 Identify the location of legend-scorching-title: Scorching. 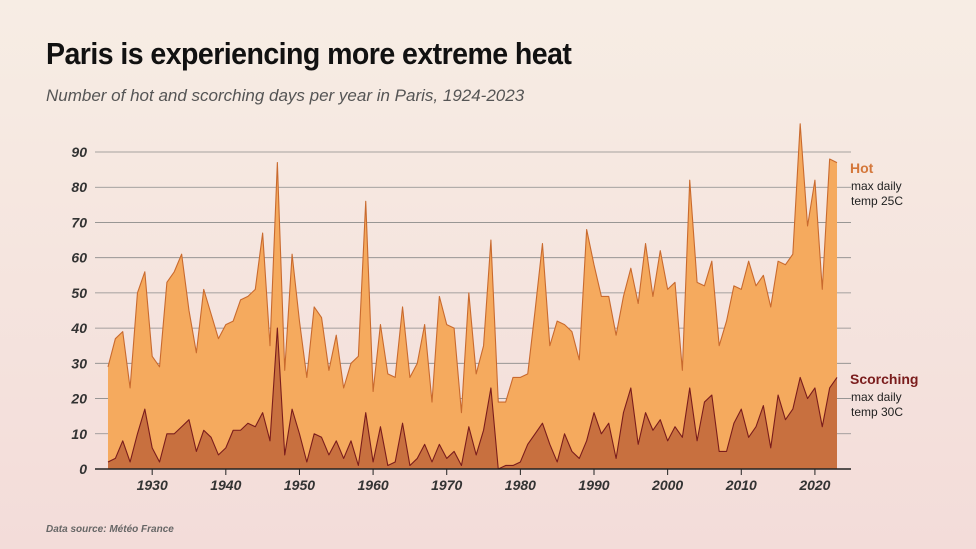
(884, 379).